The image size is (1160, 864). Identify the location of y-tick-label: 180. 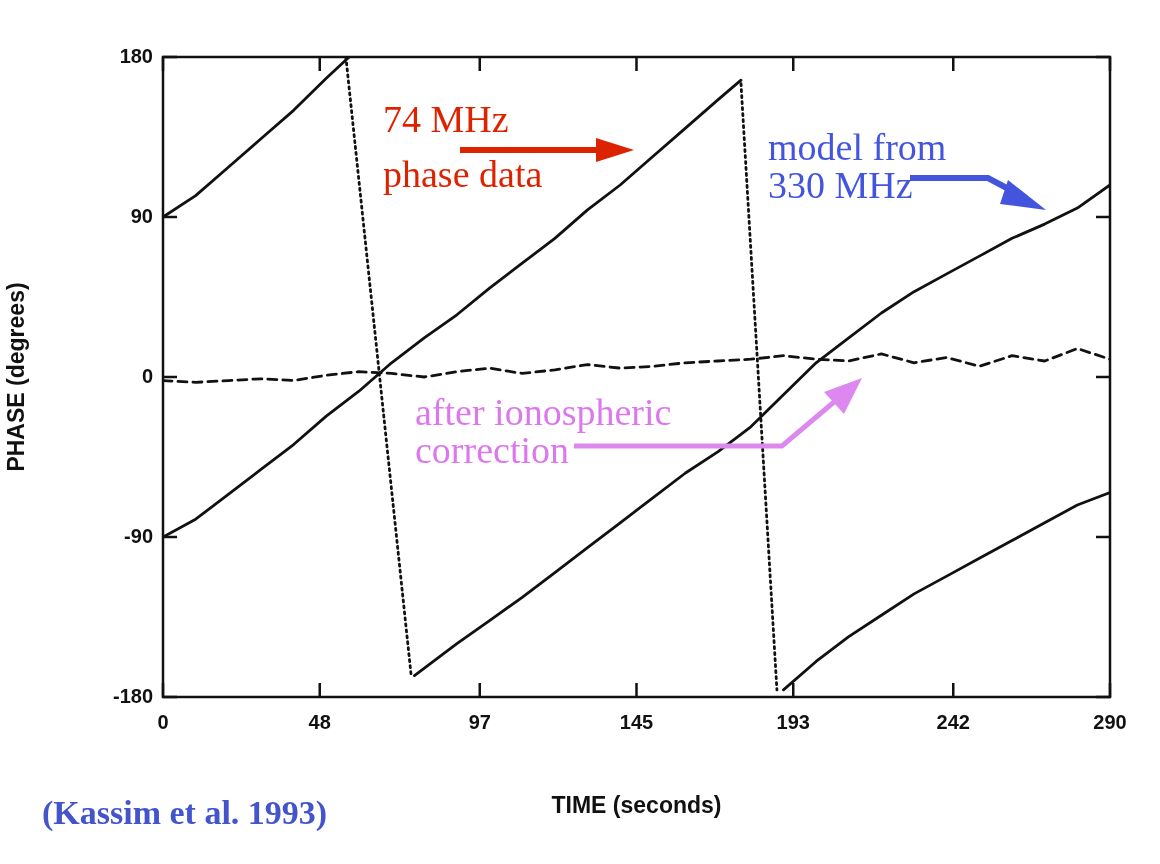
(136, 55).